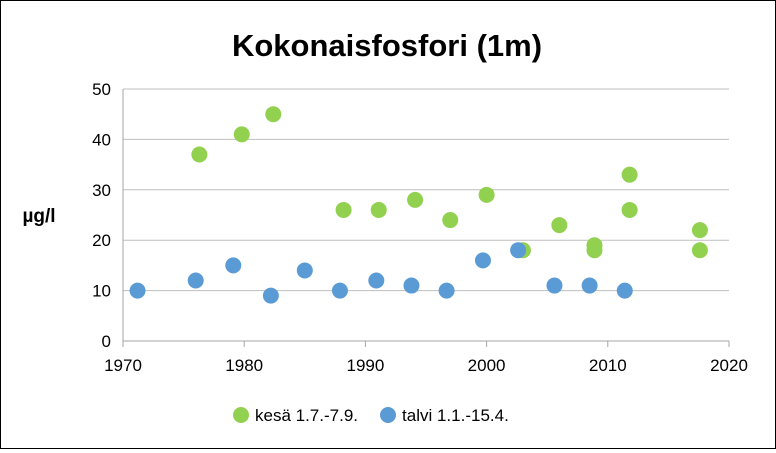  Describe the element at coordinates (729, 365) in the screenshot. I see `x-tick-label: 2020` at that location.